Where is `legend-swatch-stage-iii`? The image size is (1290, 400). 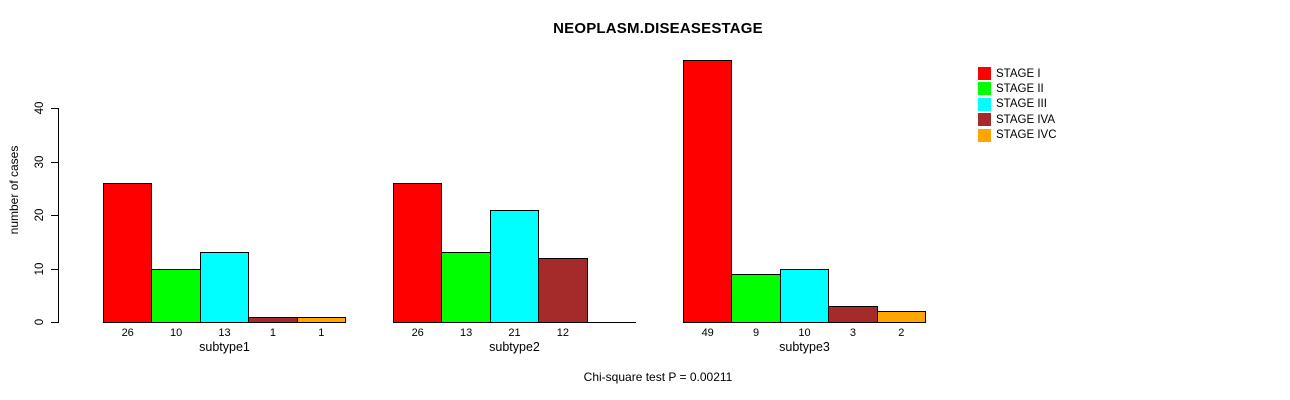
legend-swatch-stage-iii is located at coordinates (984, 104).